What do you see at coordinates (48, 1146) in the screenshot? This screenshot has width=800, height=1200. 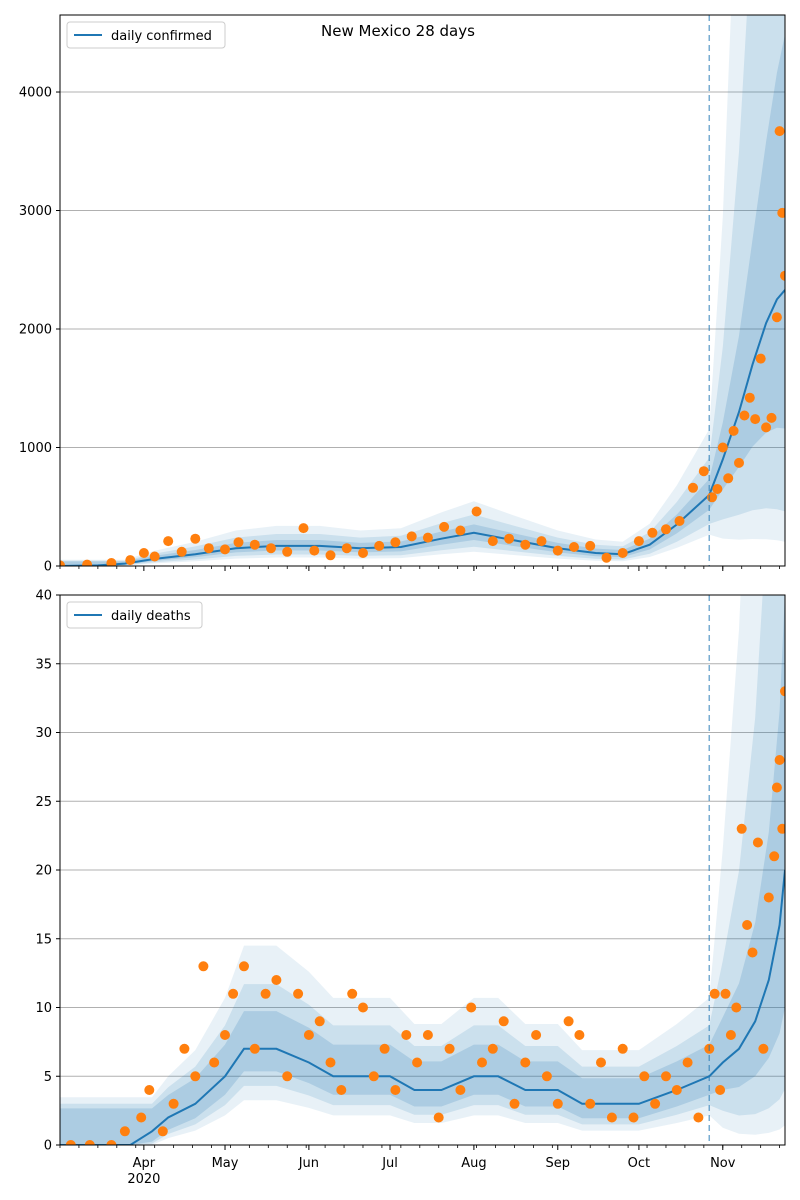 I see `y-tick-label: 0` at bounding box center [48, 1146].